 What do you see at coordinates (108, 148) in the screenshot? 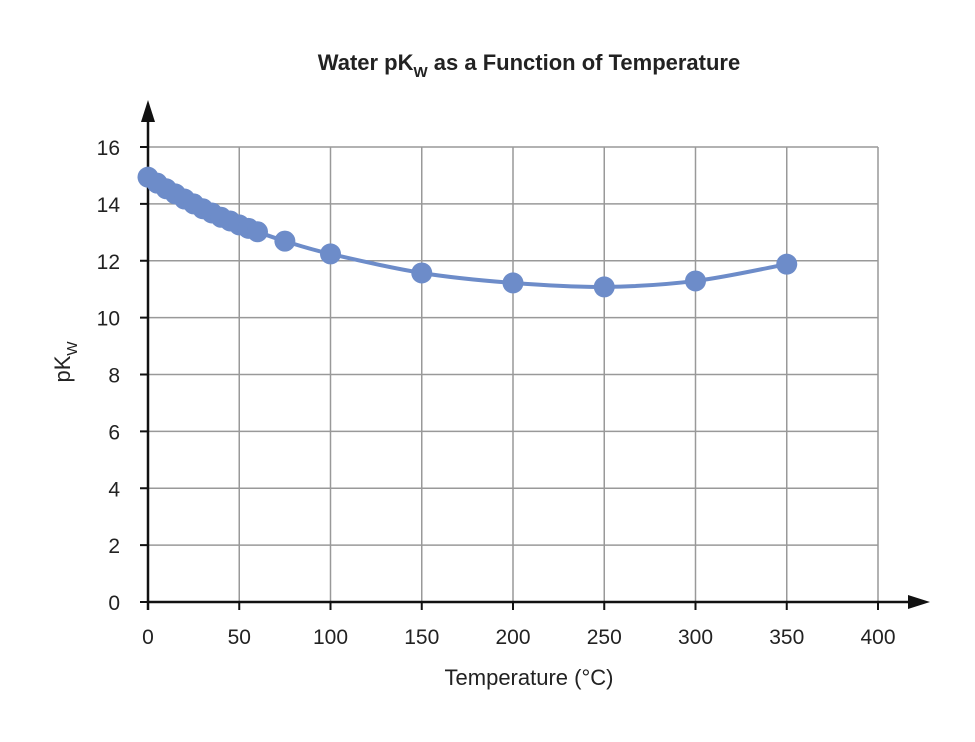
I see `y-tick-label: 16` at bounding box center [108, 148].